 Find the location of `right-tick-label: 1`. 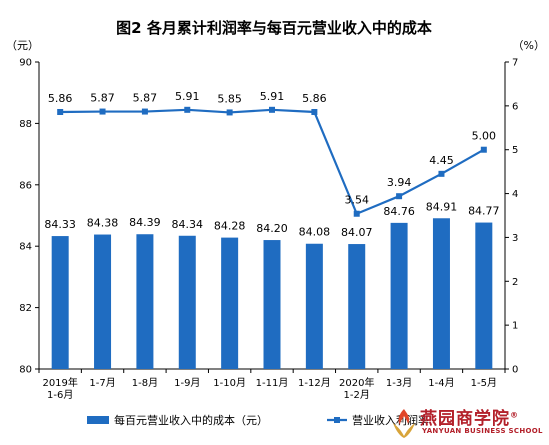

right-tick-label: 1 is located at coordinates (515, 326).